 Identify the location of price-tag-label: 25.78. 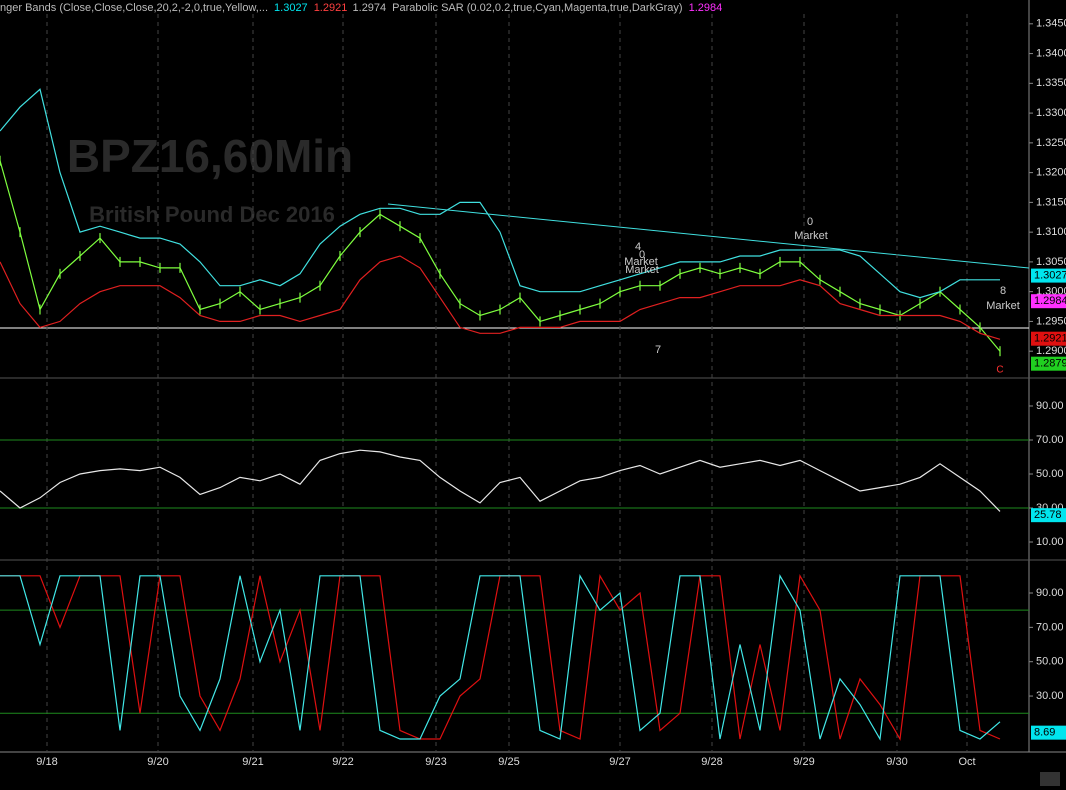
(1048, 515).